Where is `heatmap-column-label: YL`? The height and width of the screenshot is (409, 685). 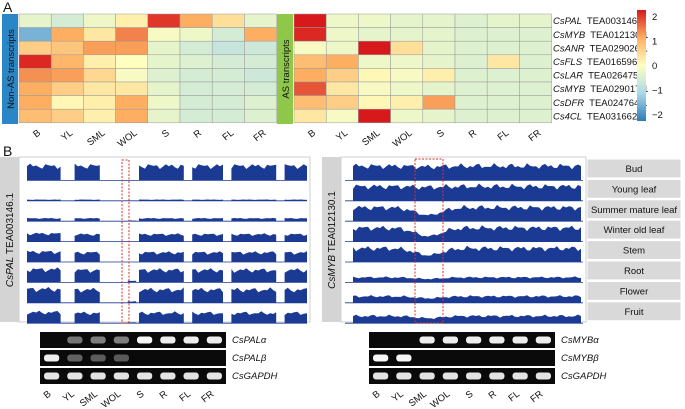
heatmap-column-label: YL is located at coordinates (342, 136).